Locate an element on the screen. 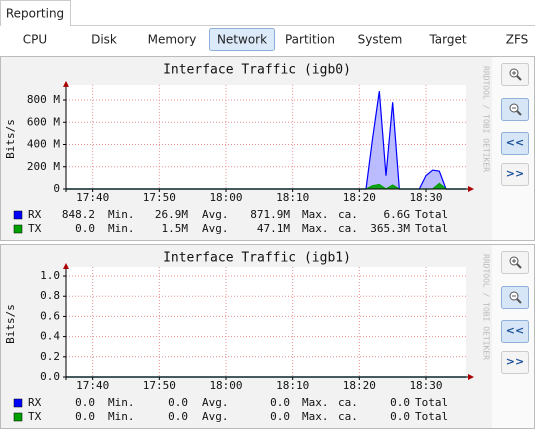 The width and height of the screenshot is (535, 436). main-tab-label: Reporting is located at coordinates (35, 14).